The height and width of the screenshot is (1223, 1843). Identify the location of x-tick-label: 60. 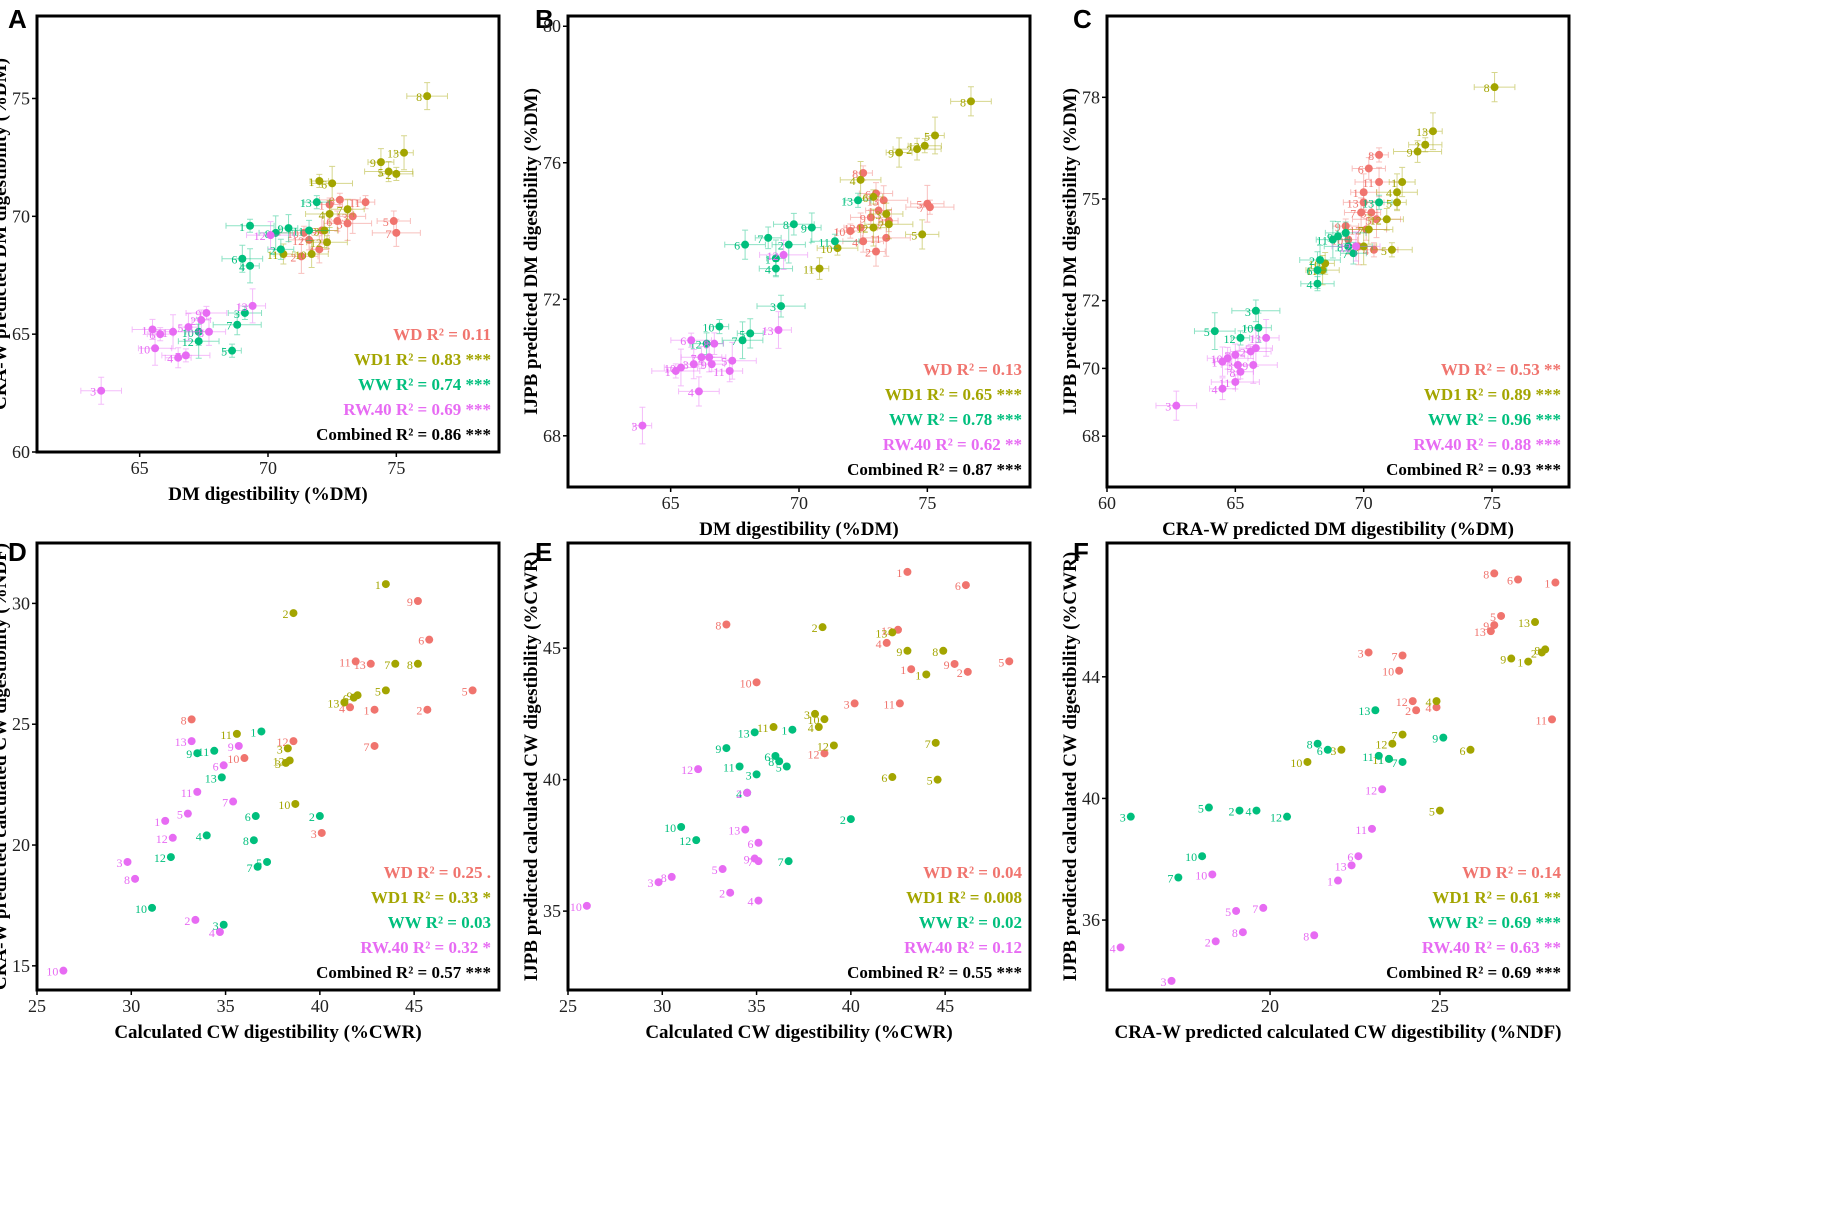
(1107, 503).